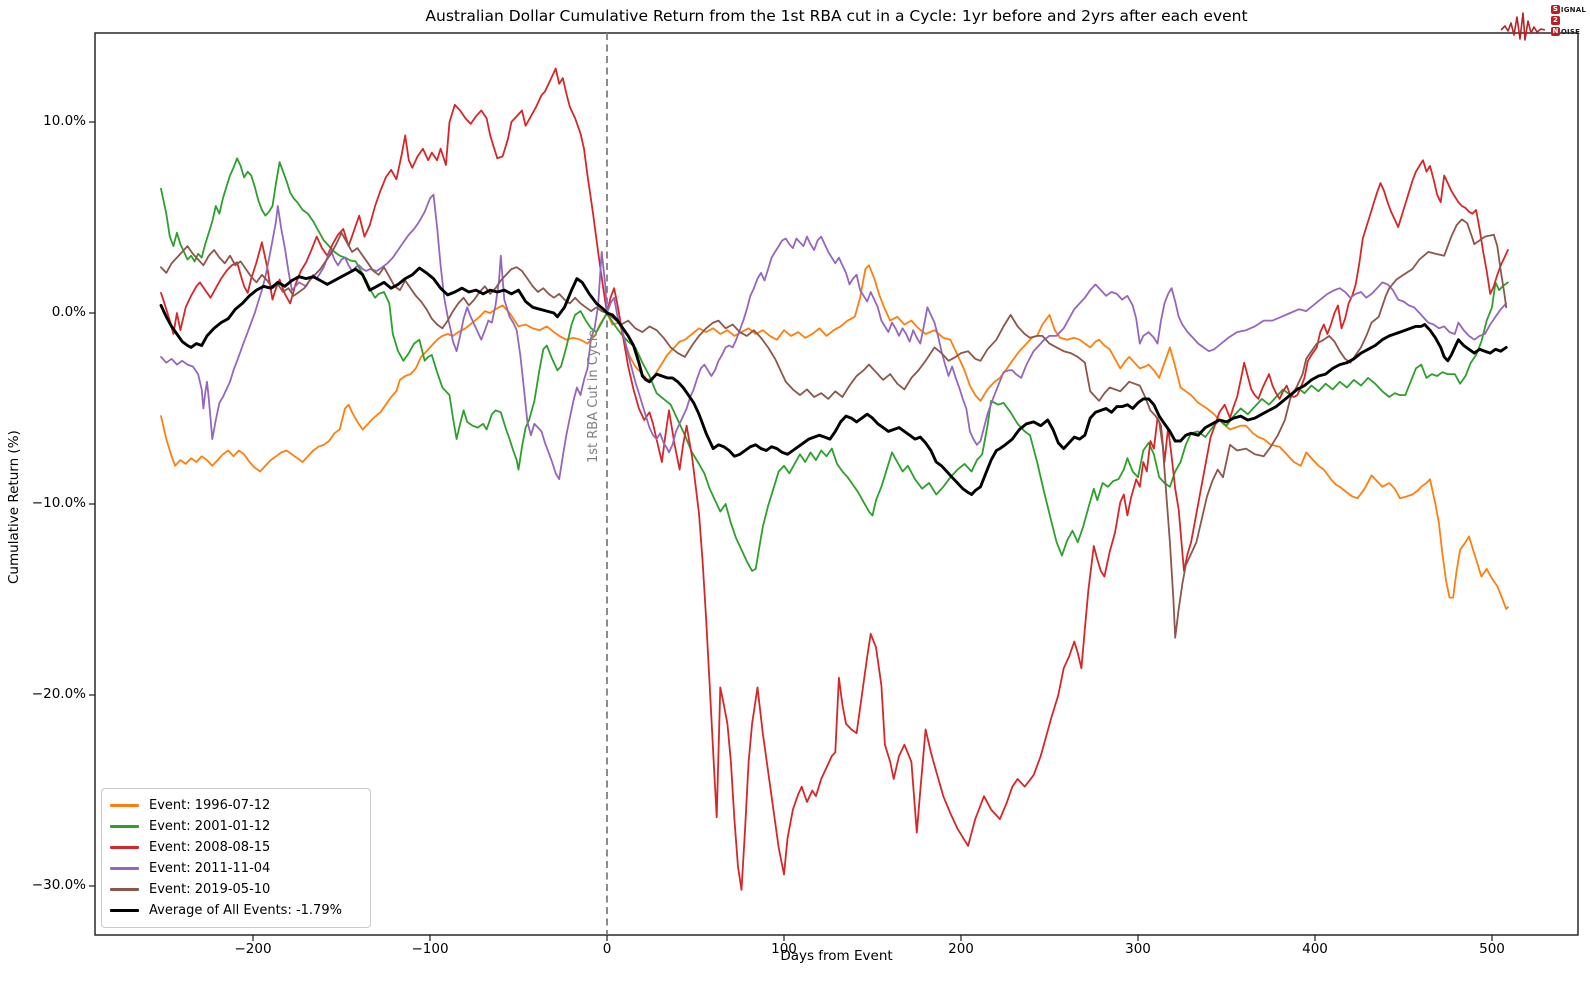  I want to click on legend-item-2008-08-15: Event: 2008-08-15, so click(236, 847).